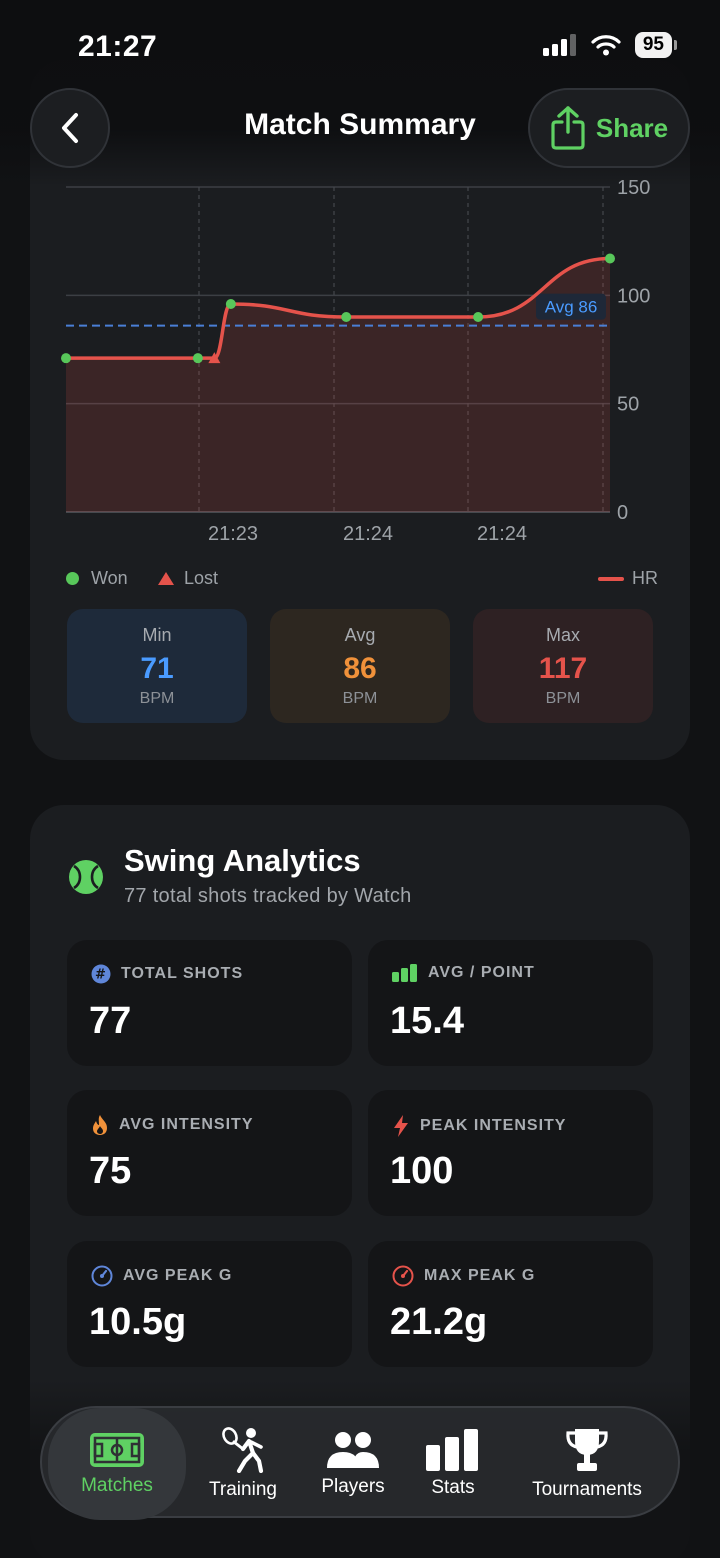  I want to click on battery-indicator: 95, so click(656, 45).